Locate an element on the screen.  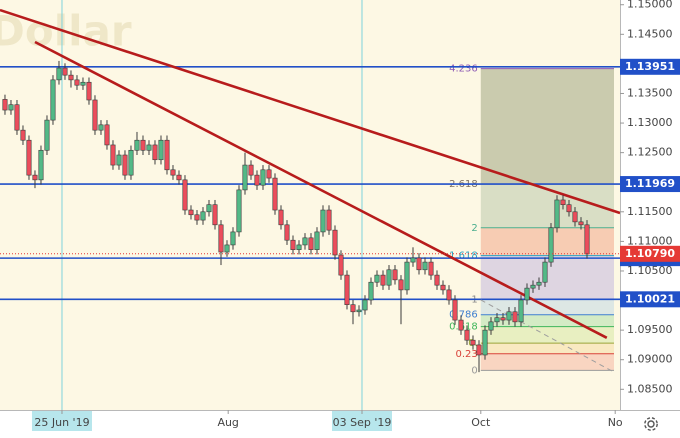
x-tick-highlight is located at coordinates (361, 421).